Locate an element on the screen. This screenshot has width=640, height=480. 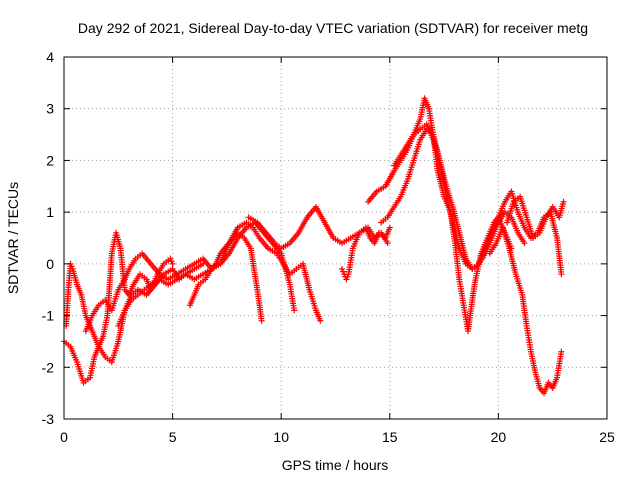
y-tick-label: 3 is located at coordinates (50, 109).